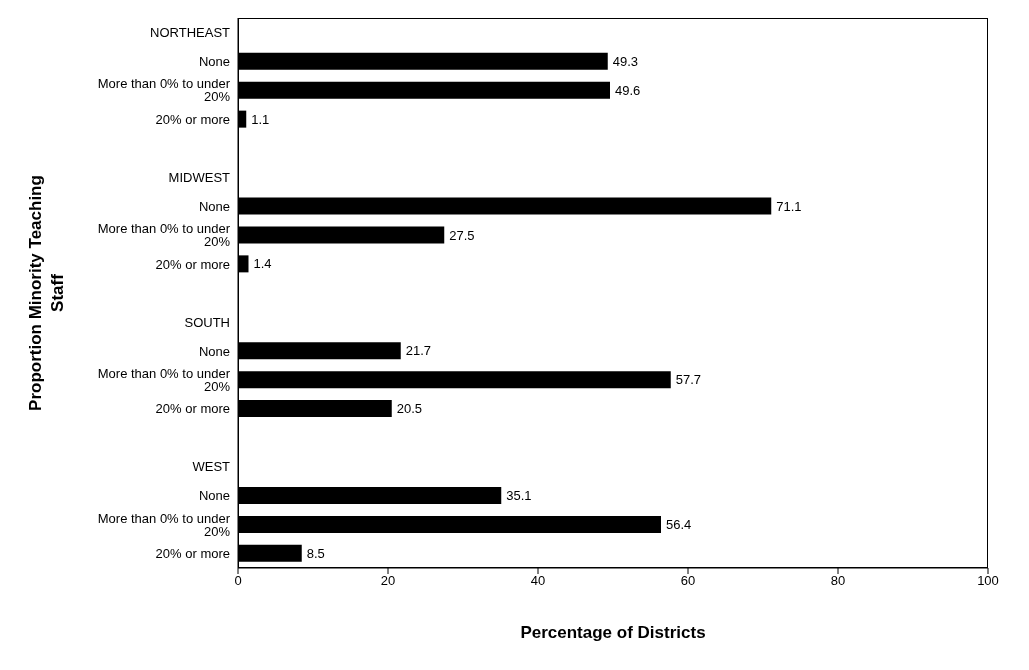 The width and height of the screenshot is (1029, 670). What do you see at coordinates (238, 581) in the screenshot?
I see `x-tick-label: 0` at bounding box center [238, 581].